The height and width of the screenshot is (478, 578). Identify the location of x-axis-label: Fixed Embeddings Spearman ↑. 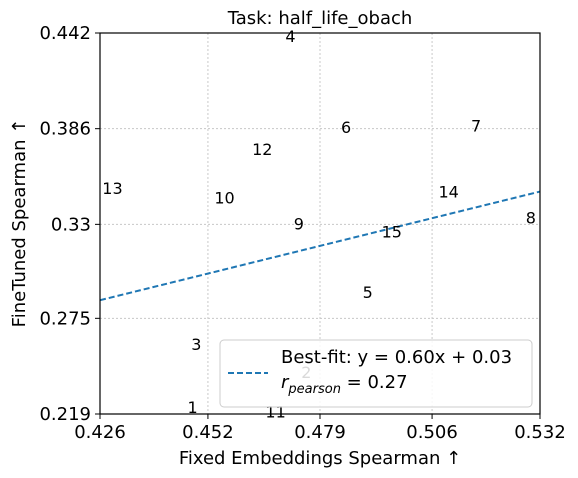
(320, 458).